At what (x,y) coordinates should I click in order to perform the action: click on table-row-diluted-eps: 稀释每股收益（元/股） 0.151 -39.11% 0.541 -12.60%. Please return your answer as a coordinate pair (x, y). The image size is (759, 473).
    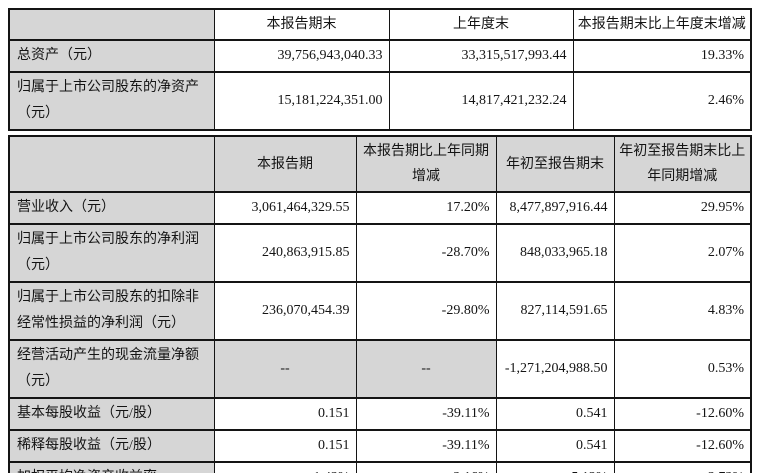
    Looking at the image, I should click on (380, 446).